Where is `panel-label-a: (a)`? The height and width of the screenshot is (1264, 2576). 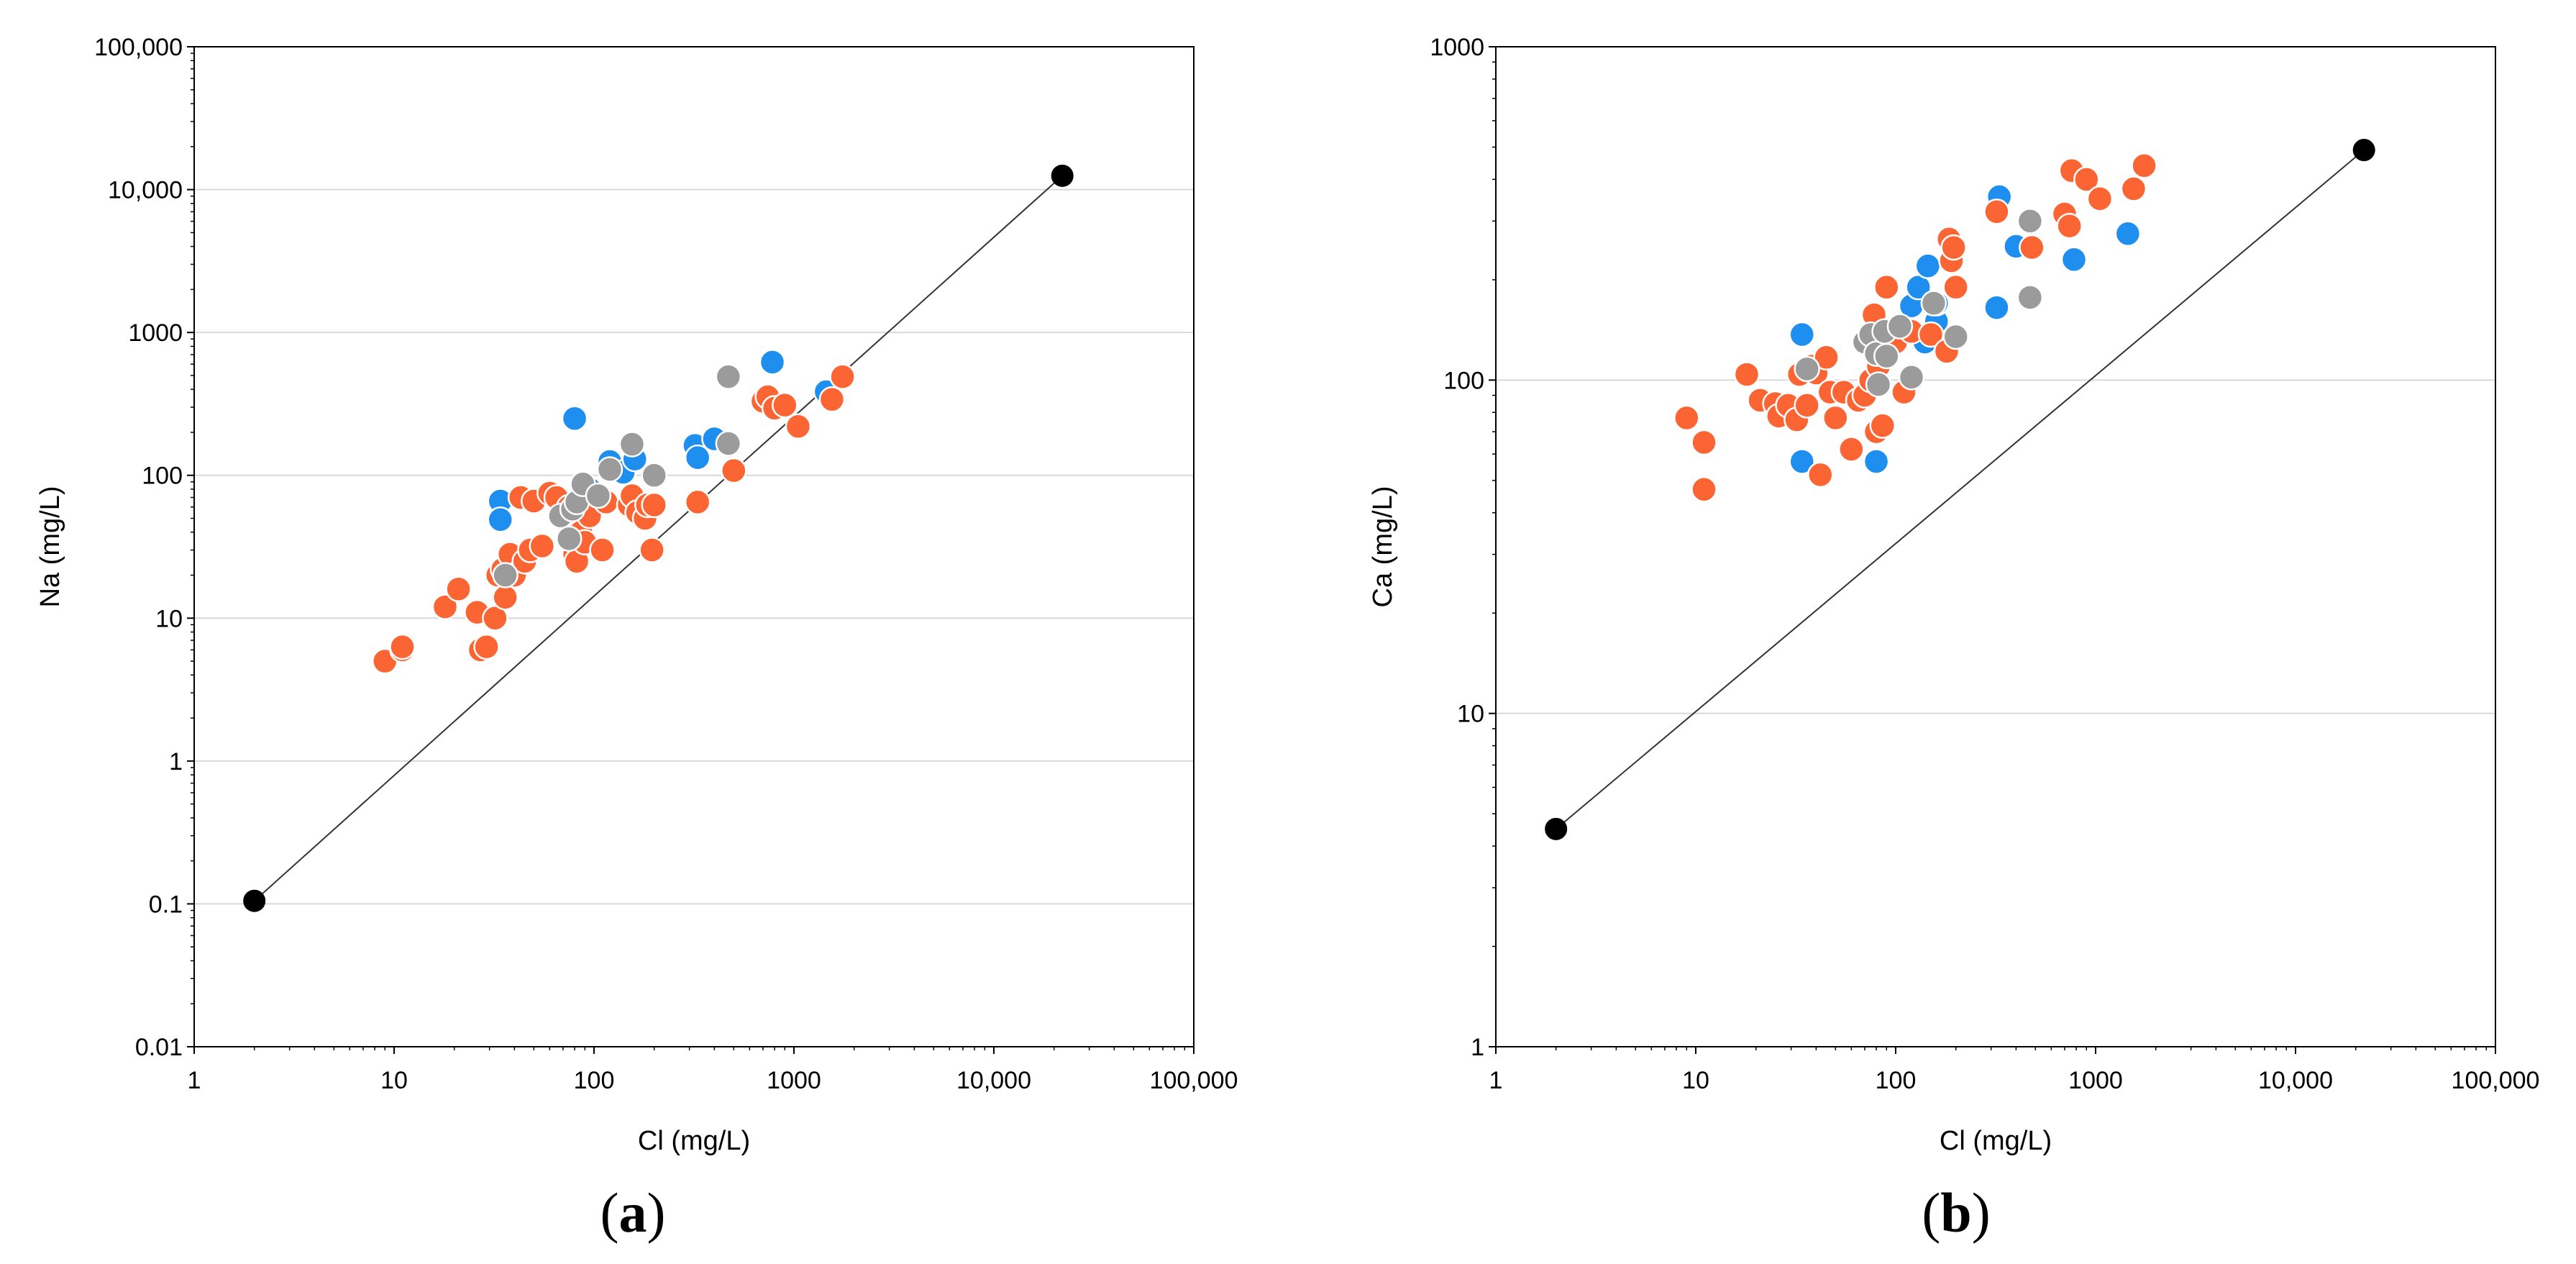 panel-label-a: (a) is located at coordinates (633, 1212).